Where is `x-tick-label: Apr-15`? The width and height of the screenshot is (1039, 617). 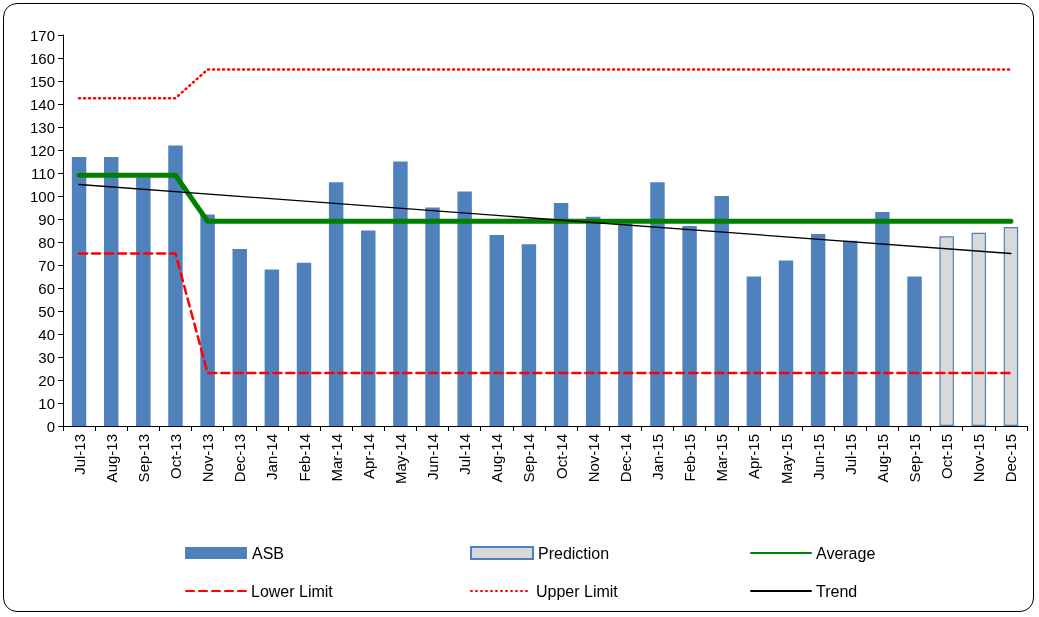 x-tick-label: Apr-15 is located at coordinates (754, 457).